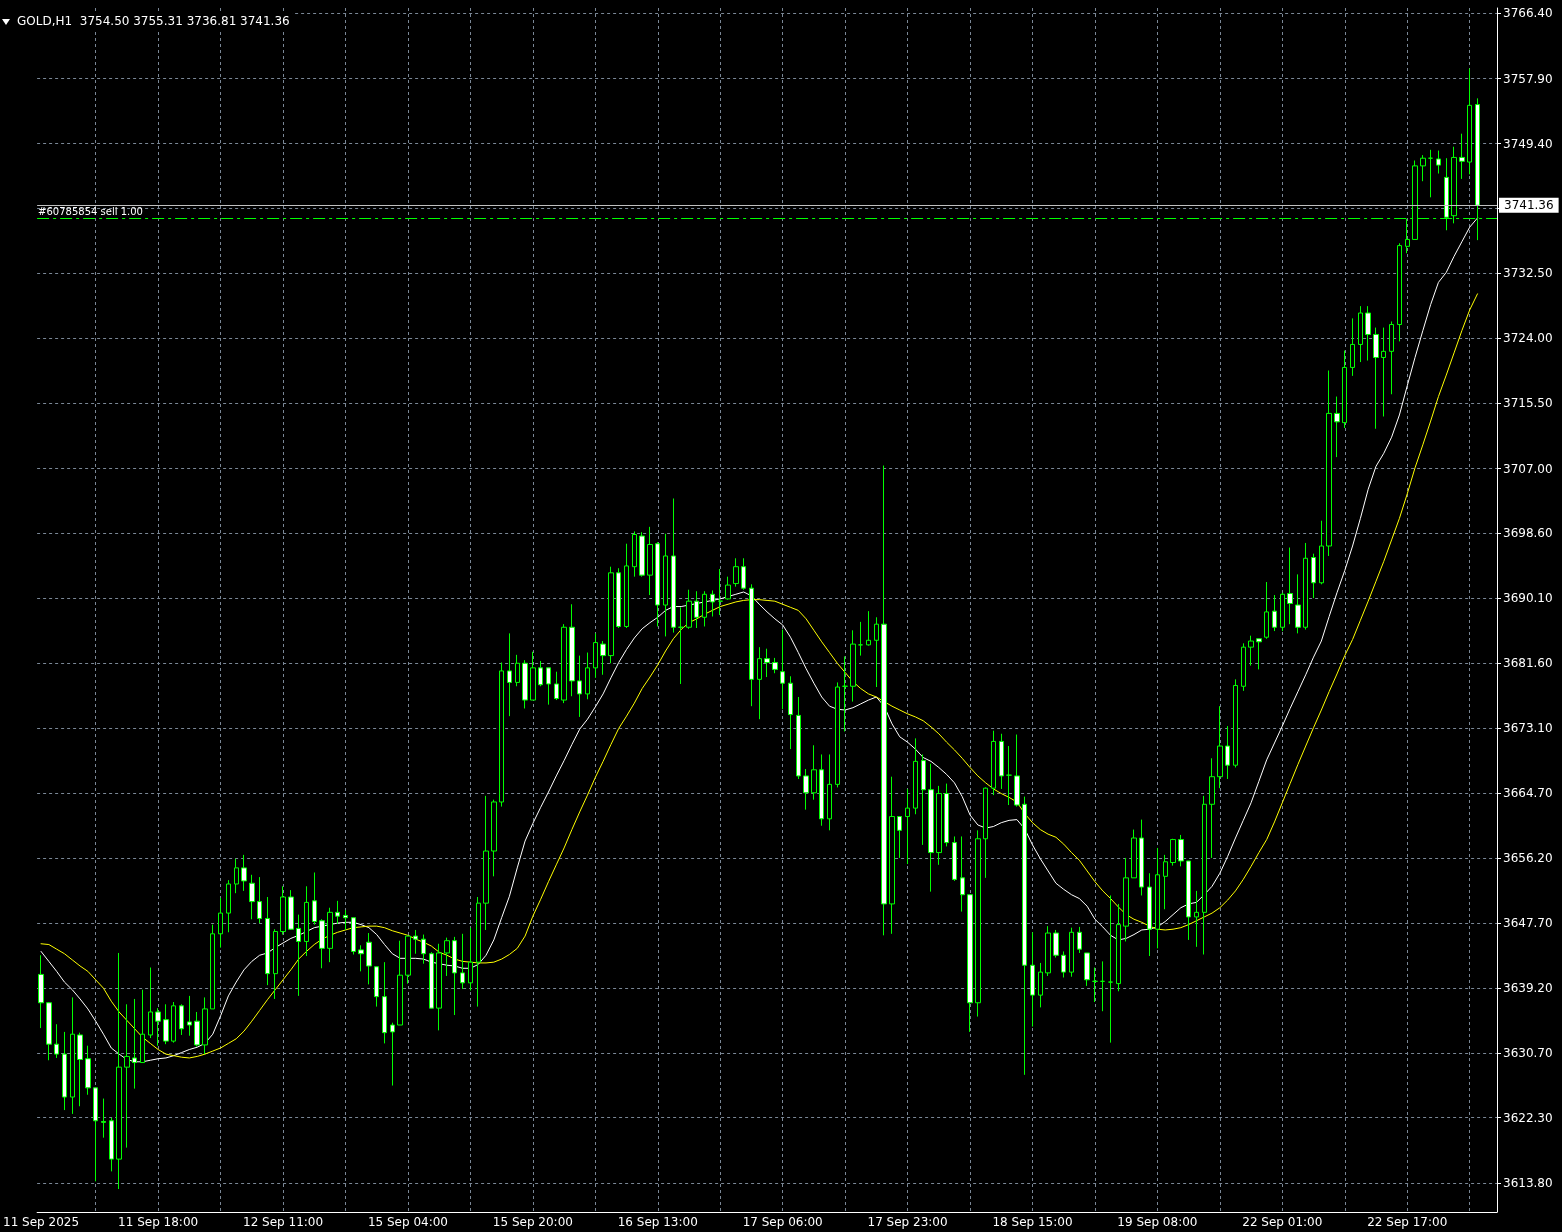 The image size is (1562, 1232). What do you see at coordinates (657, 1222) in the screenshot?
I see `x-tick-label: 16 Sep 13:00` at bounding box center [657, 1222].